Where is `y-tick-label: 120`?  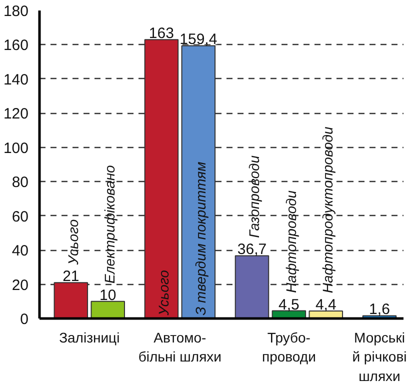 y-tick-label: 120 is located at coordinates (16, 114).